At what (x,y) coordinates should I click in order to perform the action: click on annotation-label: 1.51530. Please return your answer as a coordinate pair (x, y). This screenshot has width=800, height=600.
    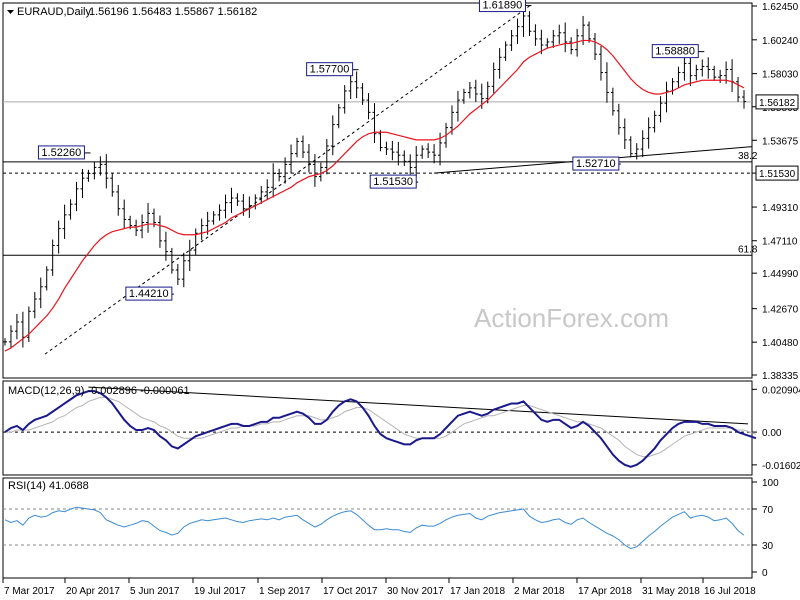
    Looking at the image, I should click on (393, 182).